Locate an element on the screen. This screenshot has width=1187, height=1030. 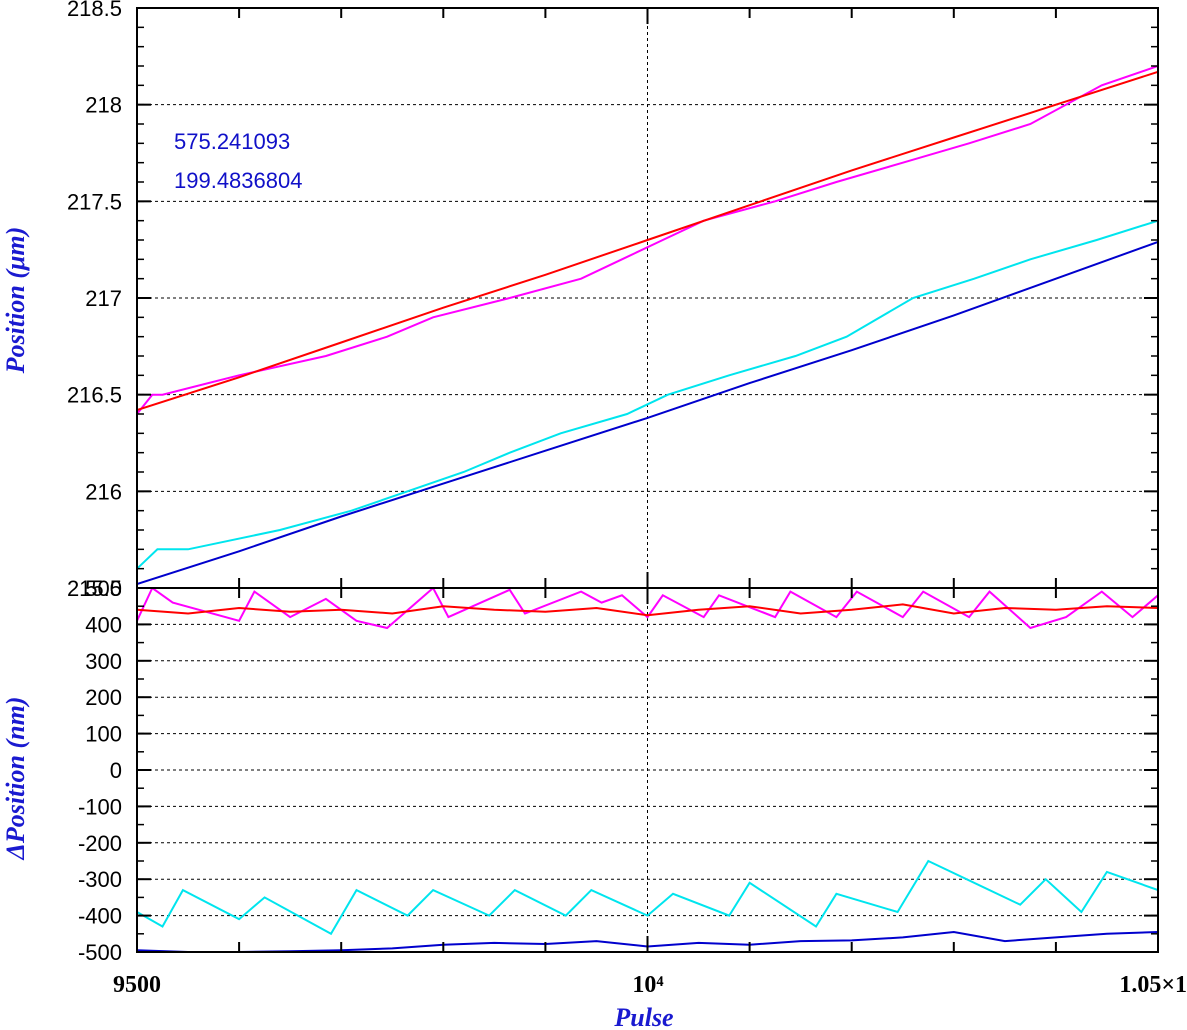
bottom-ytick-label: -400 is located at coordinates (100, 916).